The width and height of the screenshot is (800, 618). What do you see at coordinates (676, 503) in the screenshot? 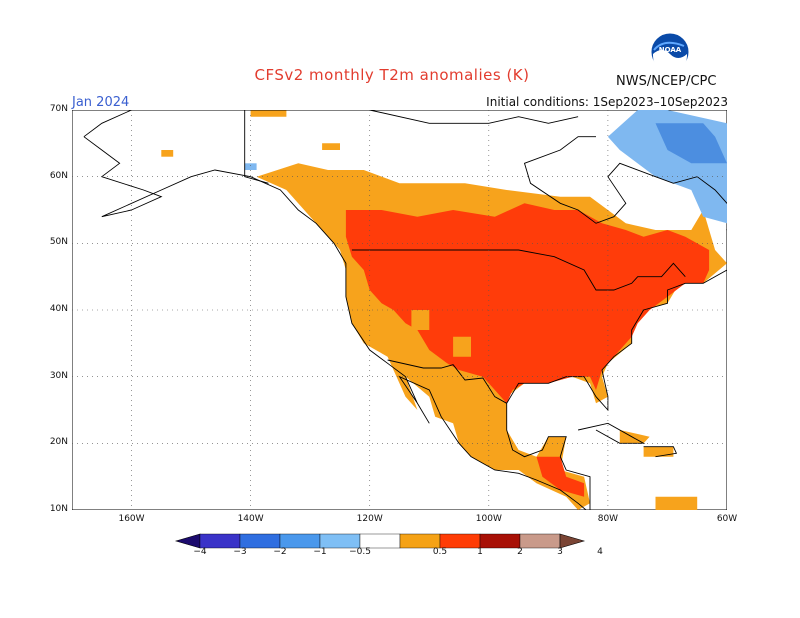
I see `orange-patch-venezuela` at bounding box center [676, 503].